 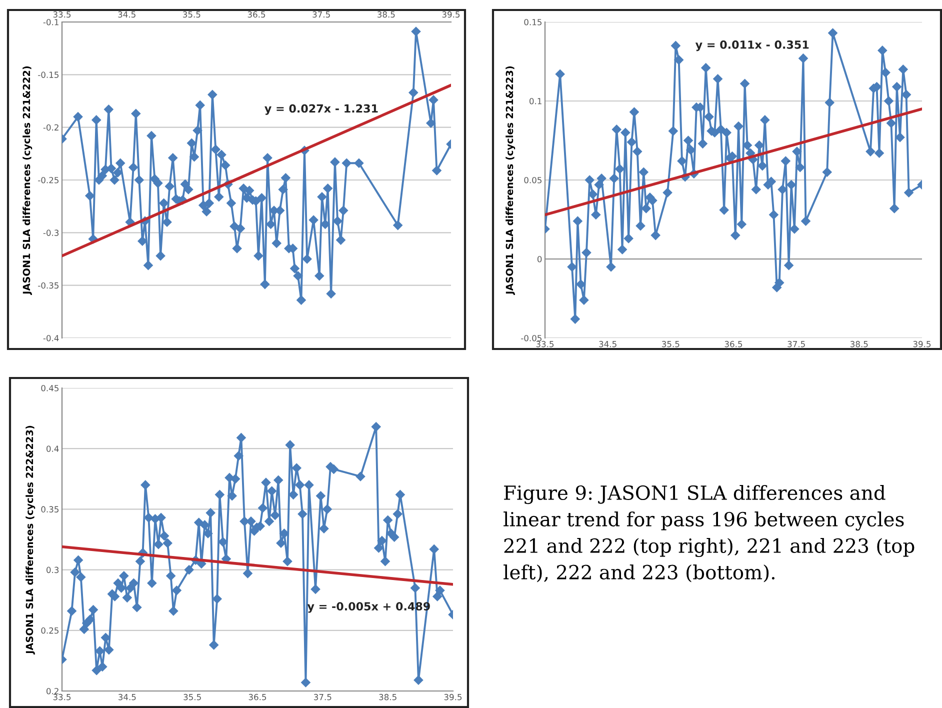 What do you see at coordinates (48, 285) in the screenshot?
I see `y-tick-label: -0.35` at bounding box center [48, 285].